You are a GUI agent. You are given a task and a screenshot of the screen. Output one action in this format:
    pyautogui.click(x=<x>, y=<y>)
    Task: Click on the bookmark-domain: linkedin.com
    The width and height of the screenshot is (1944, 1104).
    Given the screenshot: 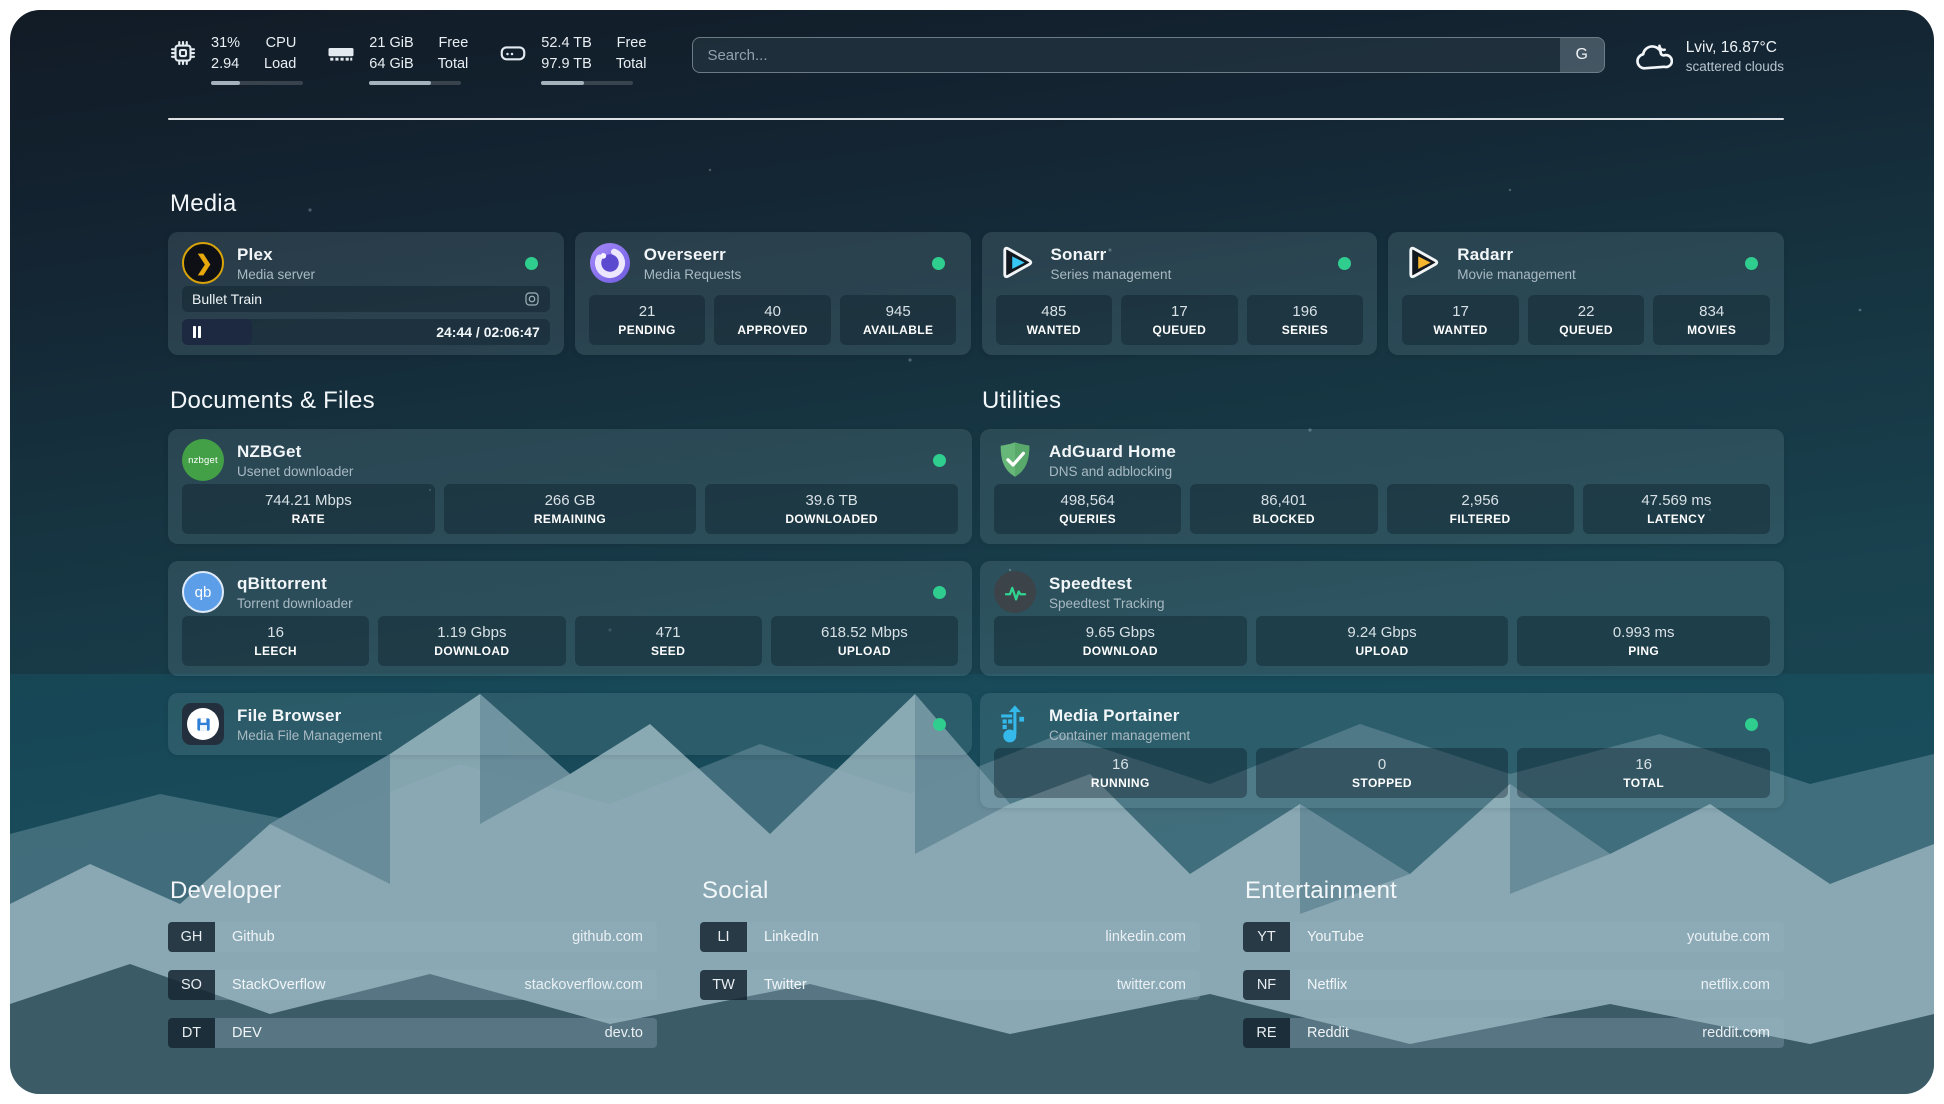 What is the action you would take?
    pyautogui.click(x=1145, y=937)
    